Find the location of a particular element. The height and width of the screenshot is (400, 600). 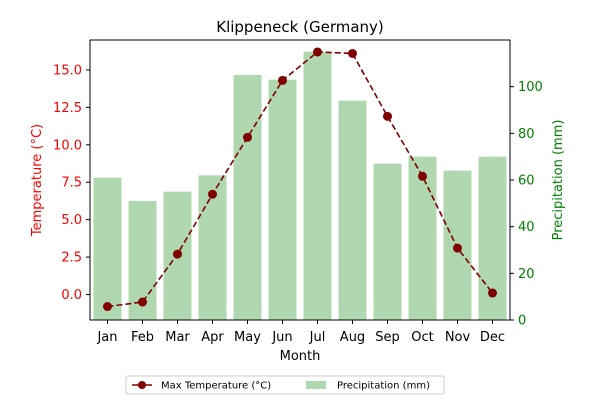

x-tick-label: Feb is located at coordinates (142, 337).